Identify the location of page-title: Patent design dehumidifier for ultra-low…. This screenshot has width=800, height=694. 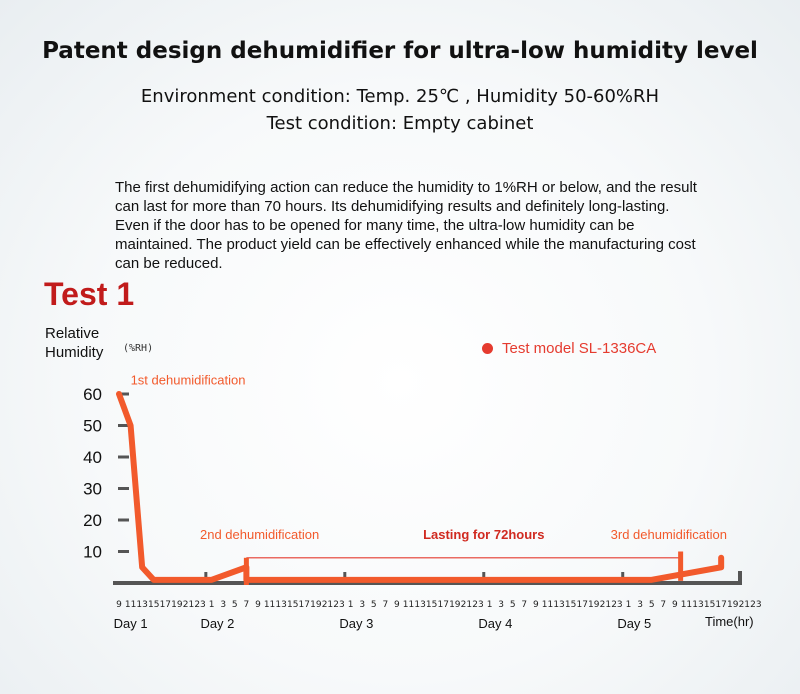
(400, 51).